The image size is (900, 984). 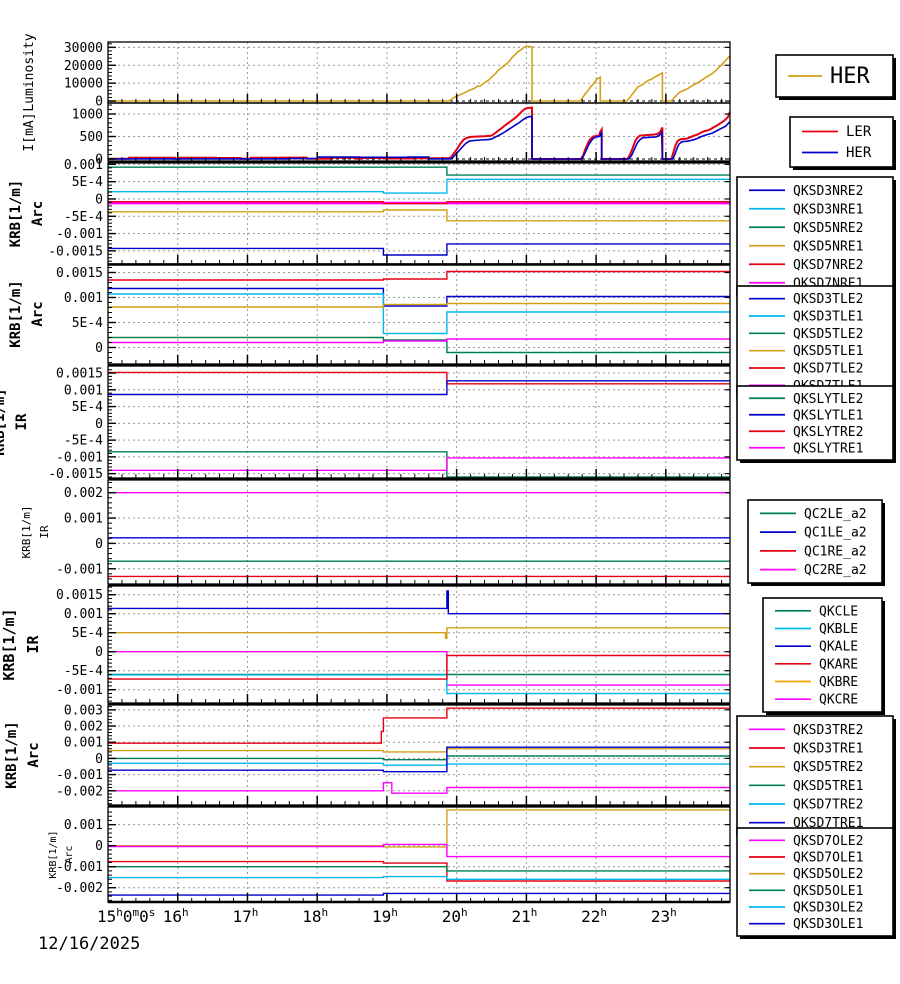 I want to click on series-QKBLE, so click(x=419, y=684).